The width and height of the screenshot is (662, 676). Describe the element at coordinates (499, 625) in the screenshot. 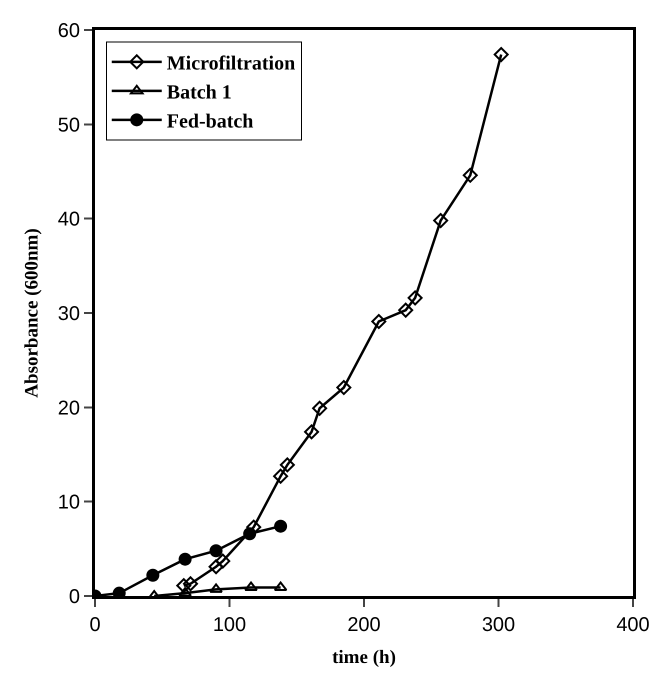

I see `x-tick-label: 300` at that location.